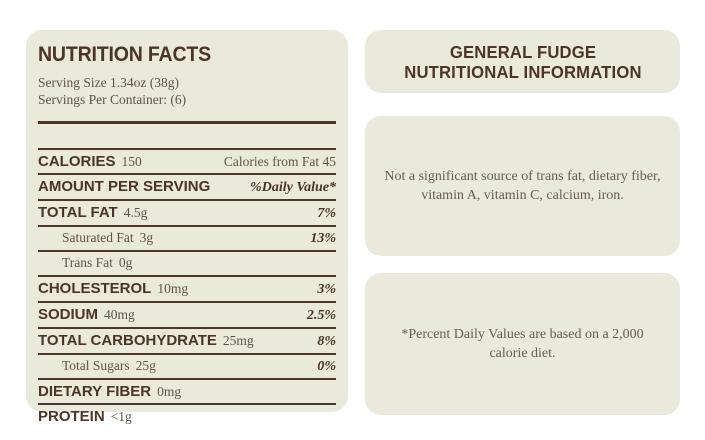 Image resolution: width=705 pixels, height=440 pixels. I want to click on row-amount: 0g, so click(125, 262).